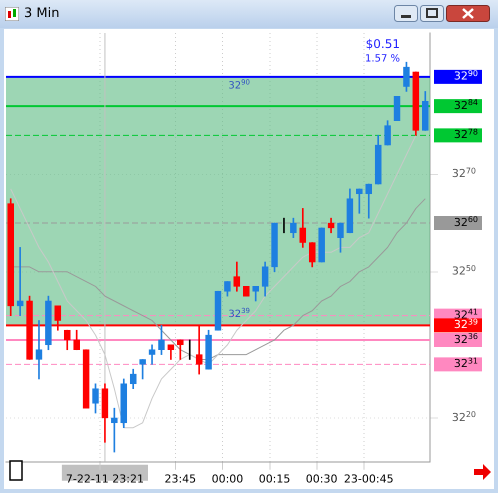 Image resolution: width=498 pixels, height=493 pixels. What do you see at coordinates (39, 350) in the screenshot?
I see `candlestick` at bounding box center [39, 350].